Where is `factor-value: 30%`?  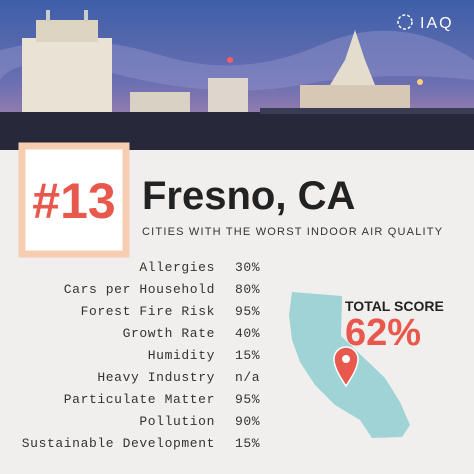
factor-value: 30% is located at coordinates (247, 267).